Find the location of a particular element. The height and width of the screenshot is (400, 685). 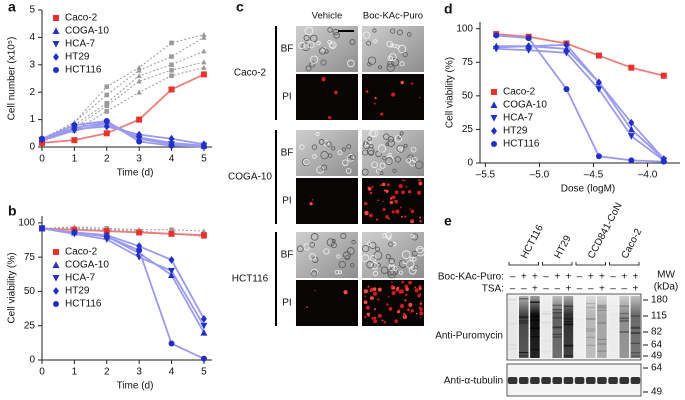

lane-label: CCD841-CoN is located at coordinates (605, 231).